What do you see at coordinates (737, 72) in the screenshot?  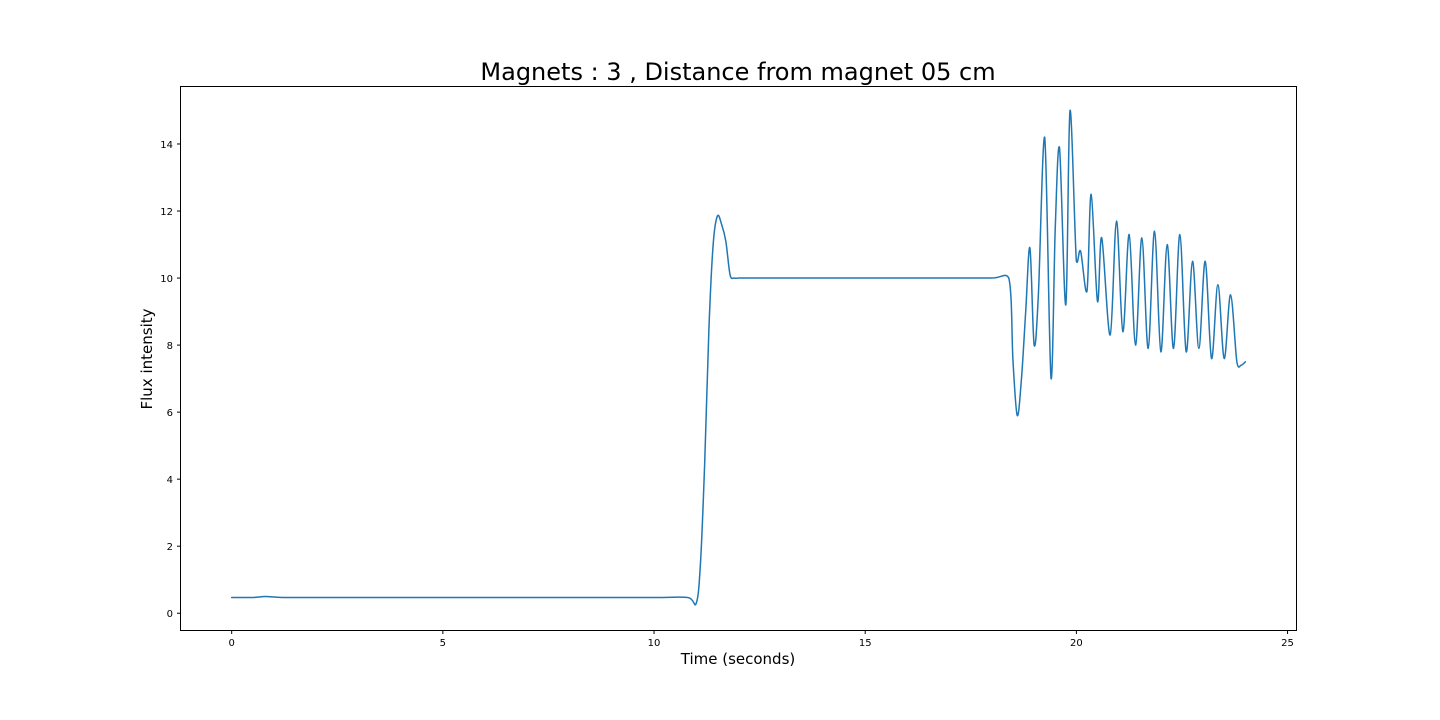 I see `chart-title: Magnets : 3 , Distance from magnet 05 cm` at bounding box center [737, 72].